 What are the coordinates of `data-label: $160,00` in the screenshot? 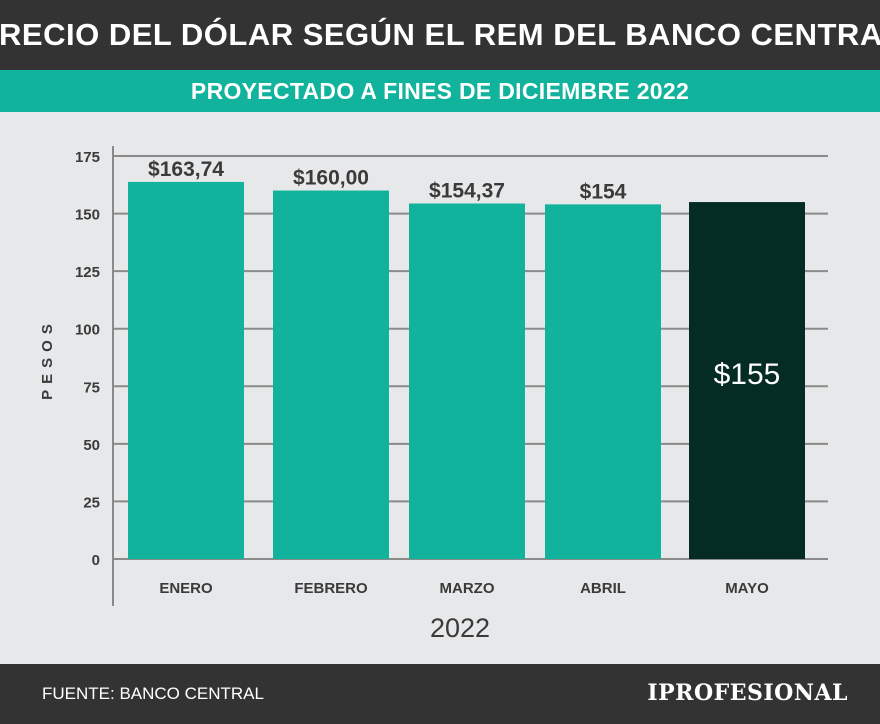 It's located at (331, 178).